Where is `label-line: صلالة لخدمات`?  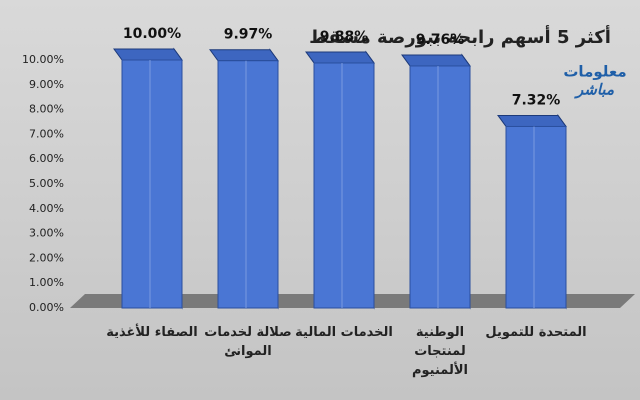 label-line: صلالة لخدمات is located at coordinates (247, 332).